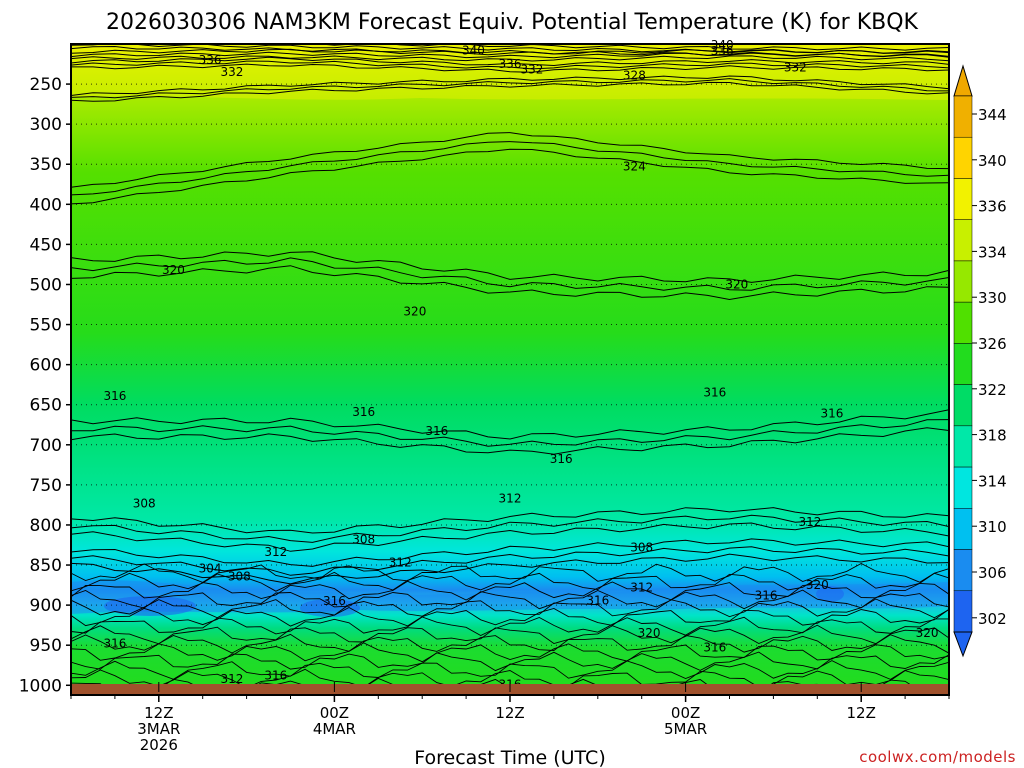 The image size is (1024, 768). What do you see at coordinates (963, 80) in the screenshot?
I see `colorbar-arrow-top` at bounding box center [963, 80].